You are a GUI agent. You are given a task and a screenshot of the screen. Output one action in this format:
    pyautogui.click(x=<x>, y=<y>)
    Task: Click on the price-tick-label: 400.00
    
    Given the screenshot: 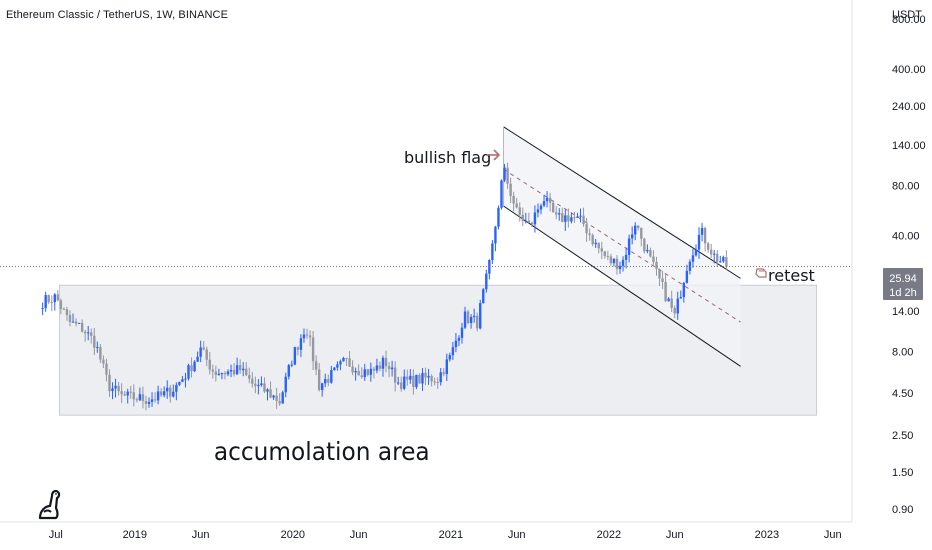 What is the action you would take?
    pyautogui.click(x=909, y=70)
    